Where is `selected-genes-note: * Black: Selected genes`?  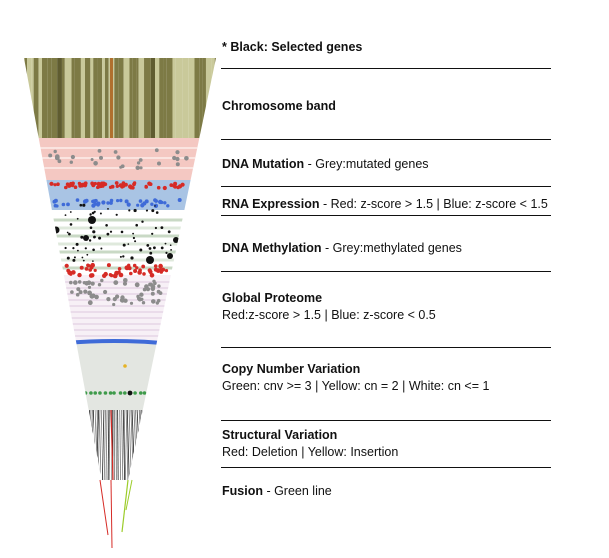
selected-genes-note: * Black: Selected genes is located at coordinates (387, 47).